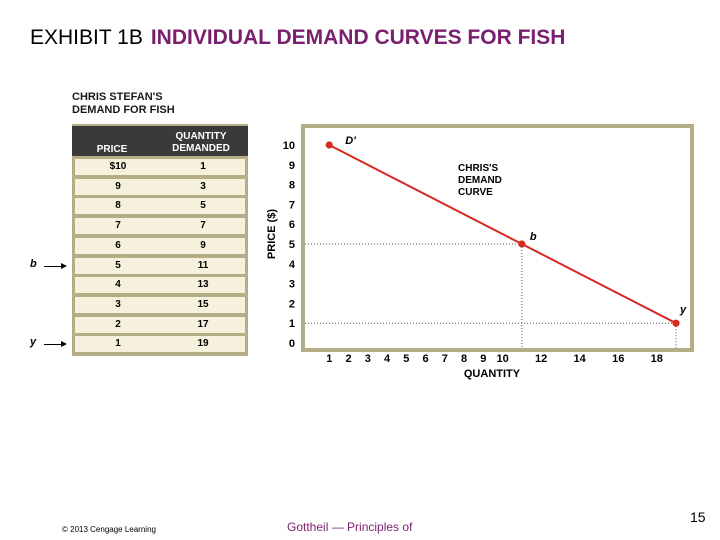  What do you see at coordinates (292, 225) in the screenshot?
I see `y-tick-label: 6` at bounding box center [292, 225].